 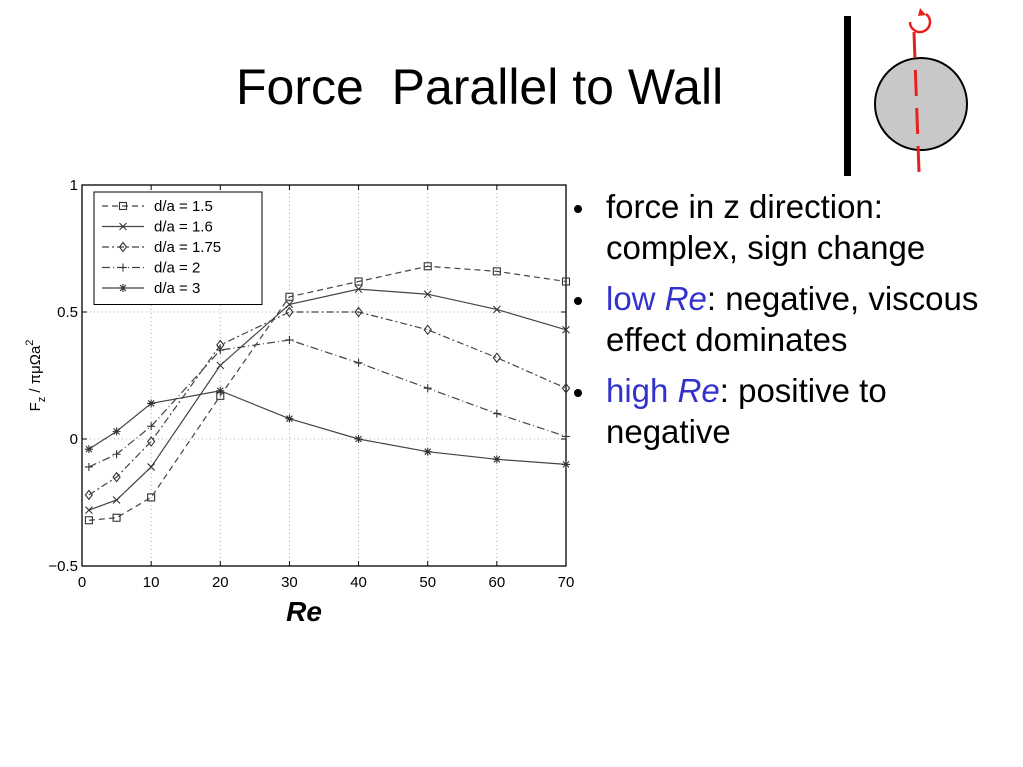 What do you see at coordinates (177, 268) in the screenshot?
I see `legend-label: d/a = 2` at bounding box center [177, 268].